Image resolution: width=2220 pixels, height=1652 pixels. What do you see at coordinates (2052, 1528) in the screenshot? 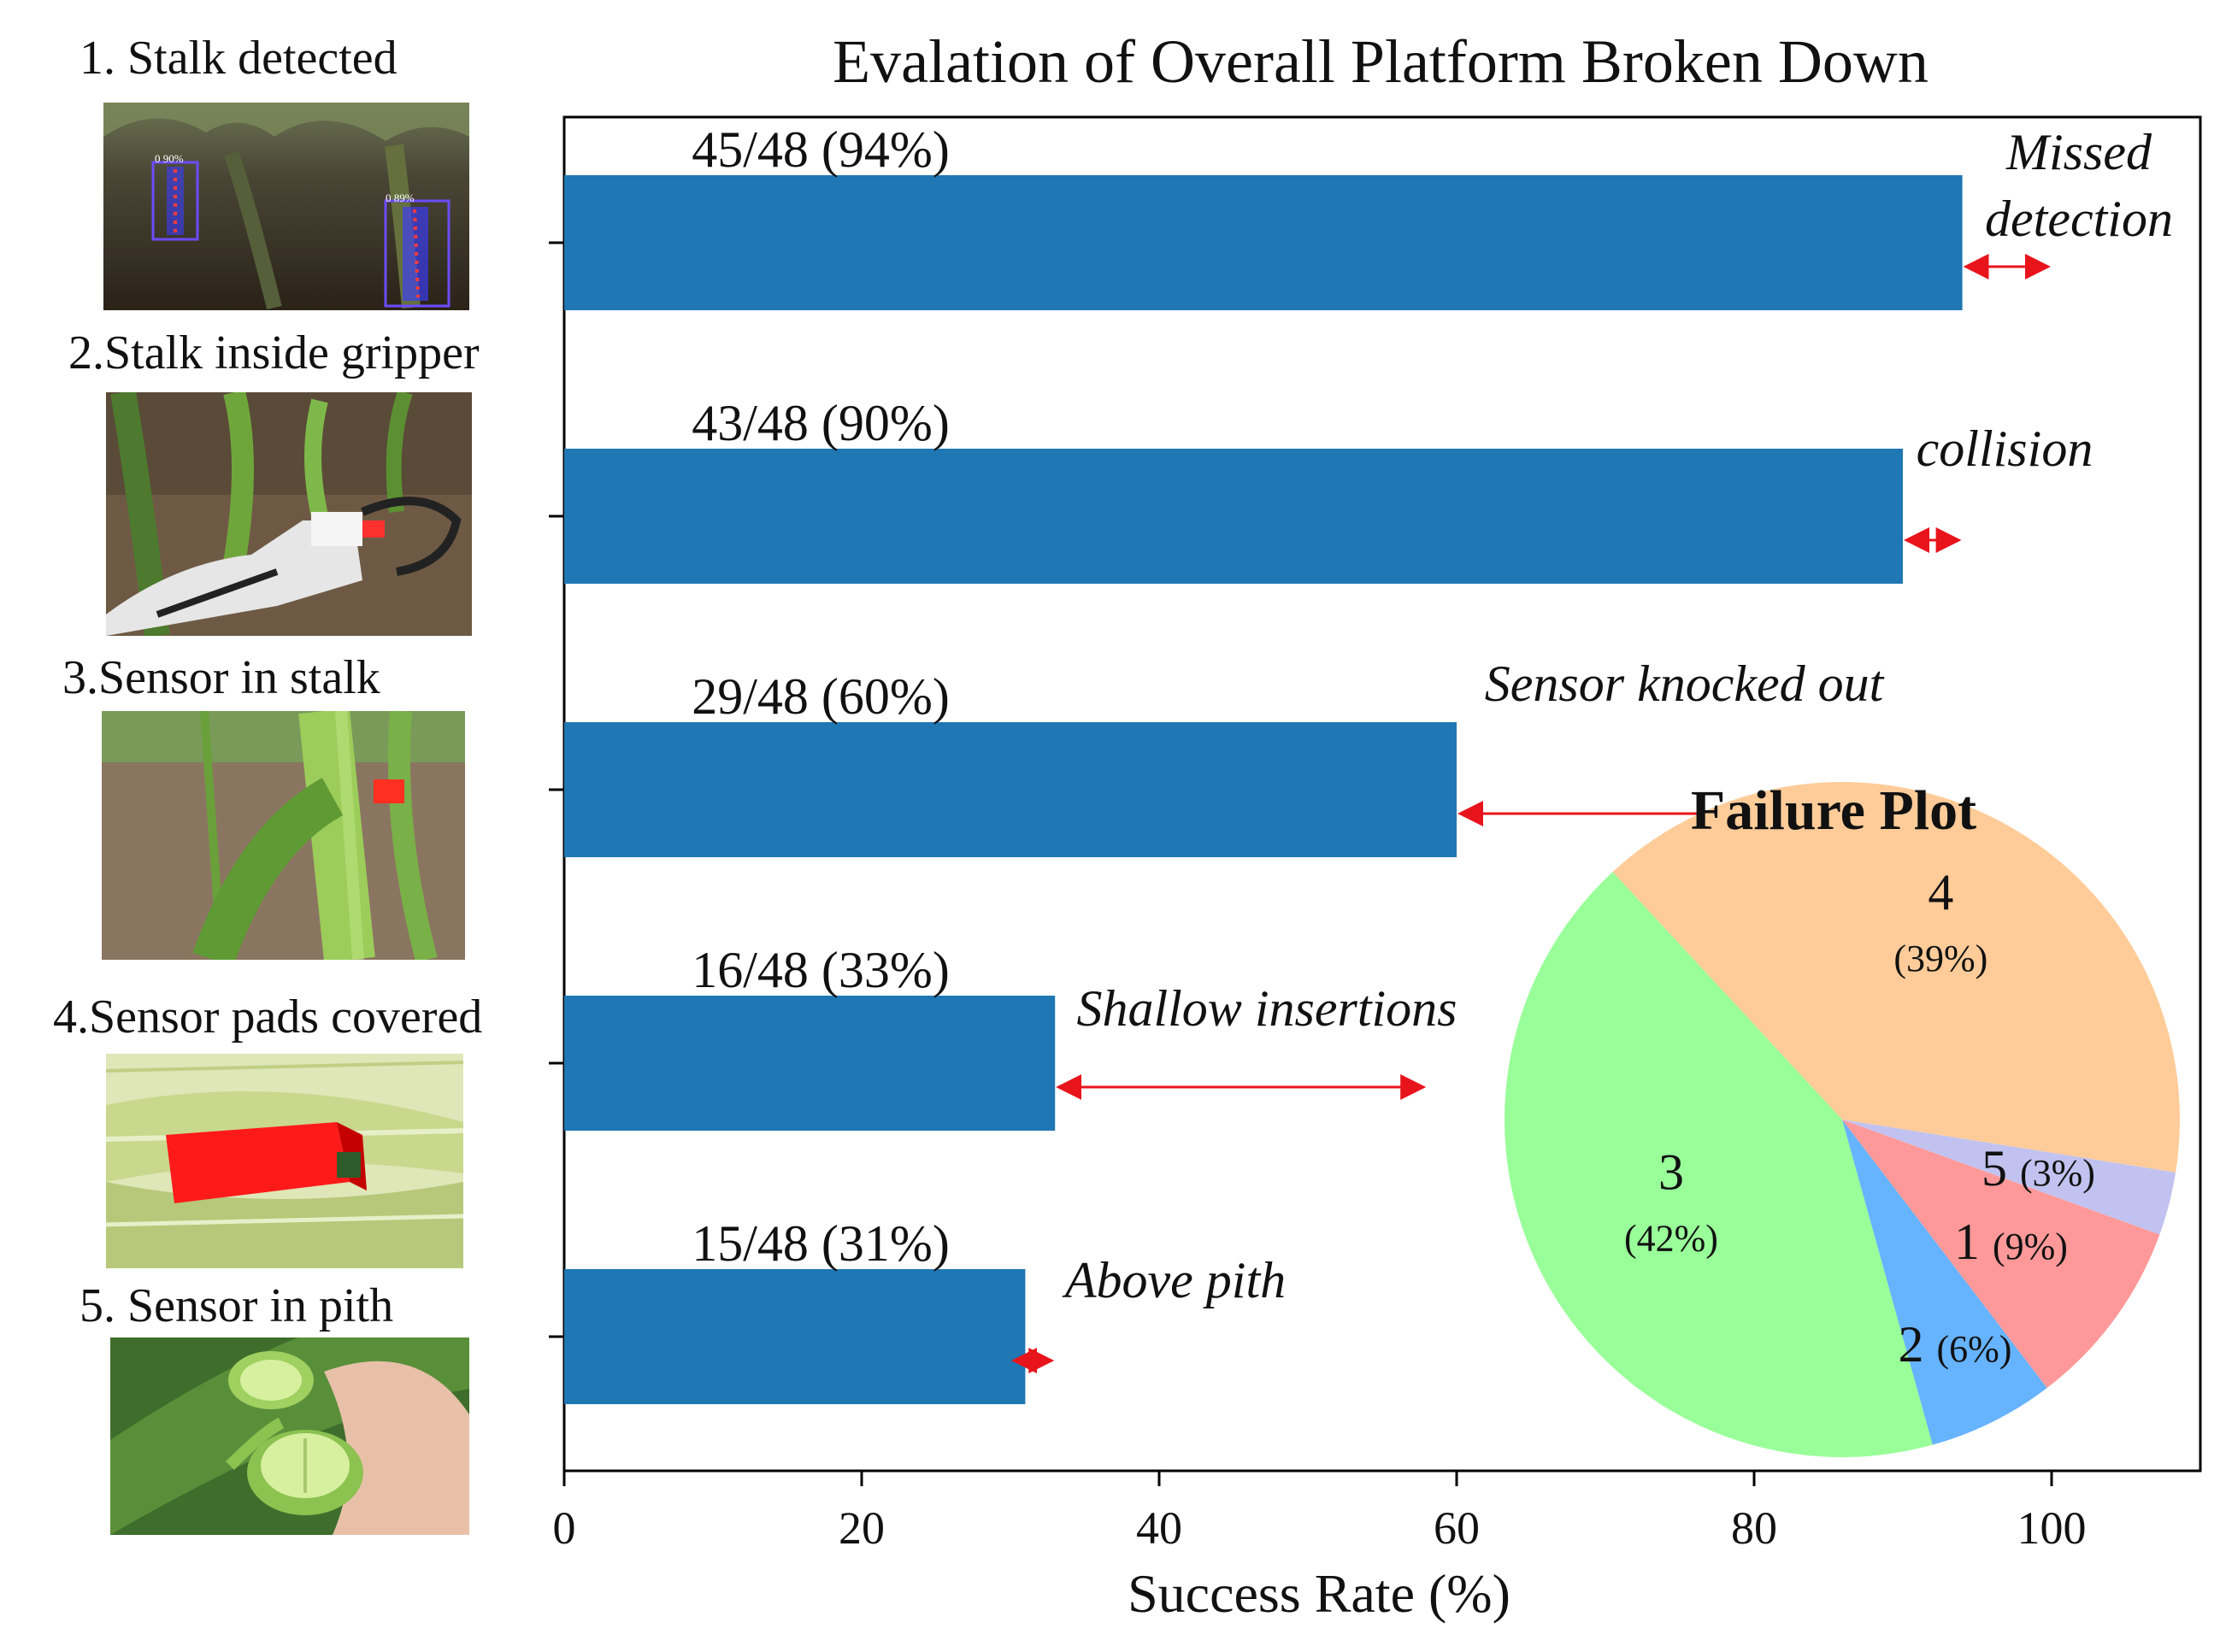
I see `x-tick-label-100: 100` at bounding box center [2052, 1528].